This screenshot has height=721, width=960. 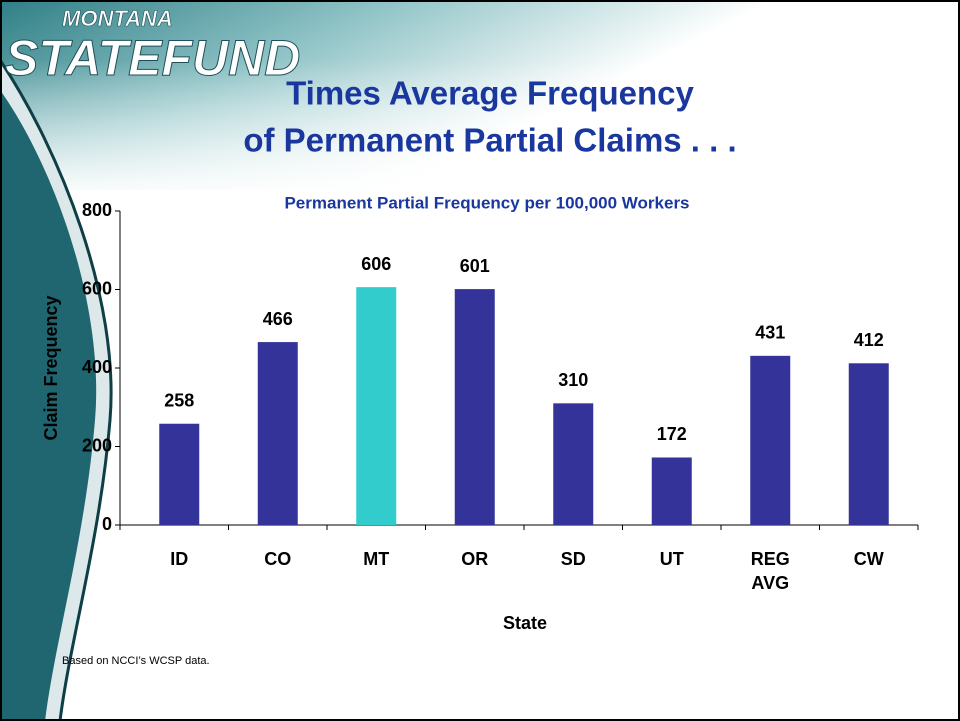 I want to click on x-tick-label: CO, so click(x=278, y=559).